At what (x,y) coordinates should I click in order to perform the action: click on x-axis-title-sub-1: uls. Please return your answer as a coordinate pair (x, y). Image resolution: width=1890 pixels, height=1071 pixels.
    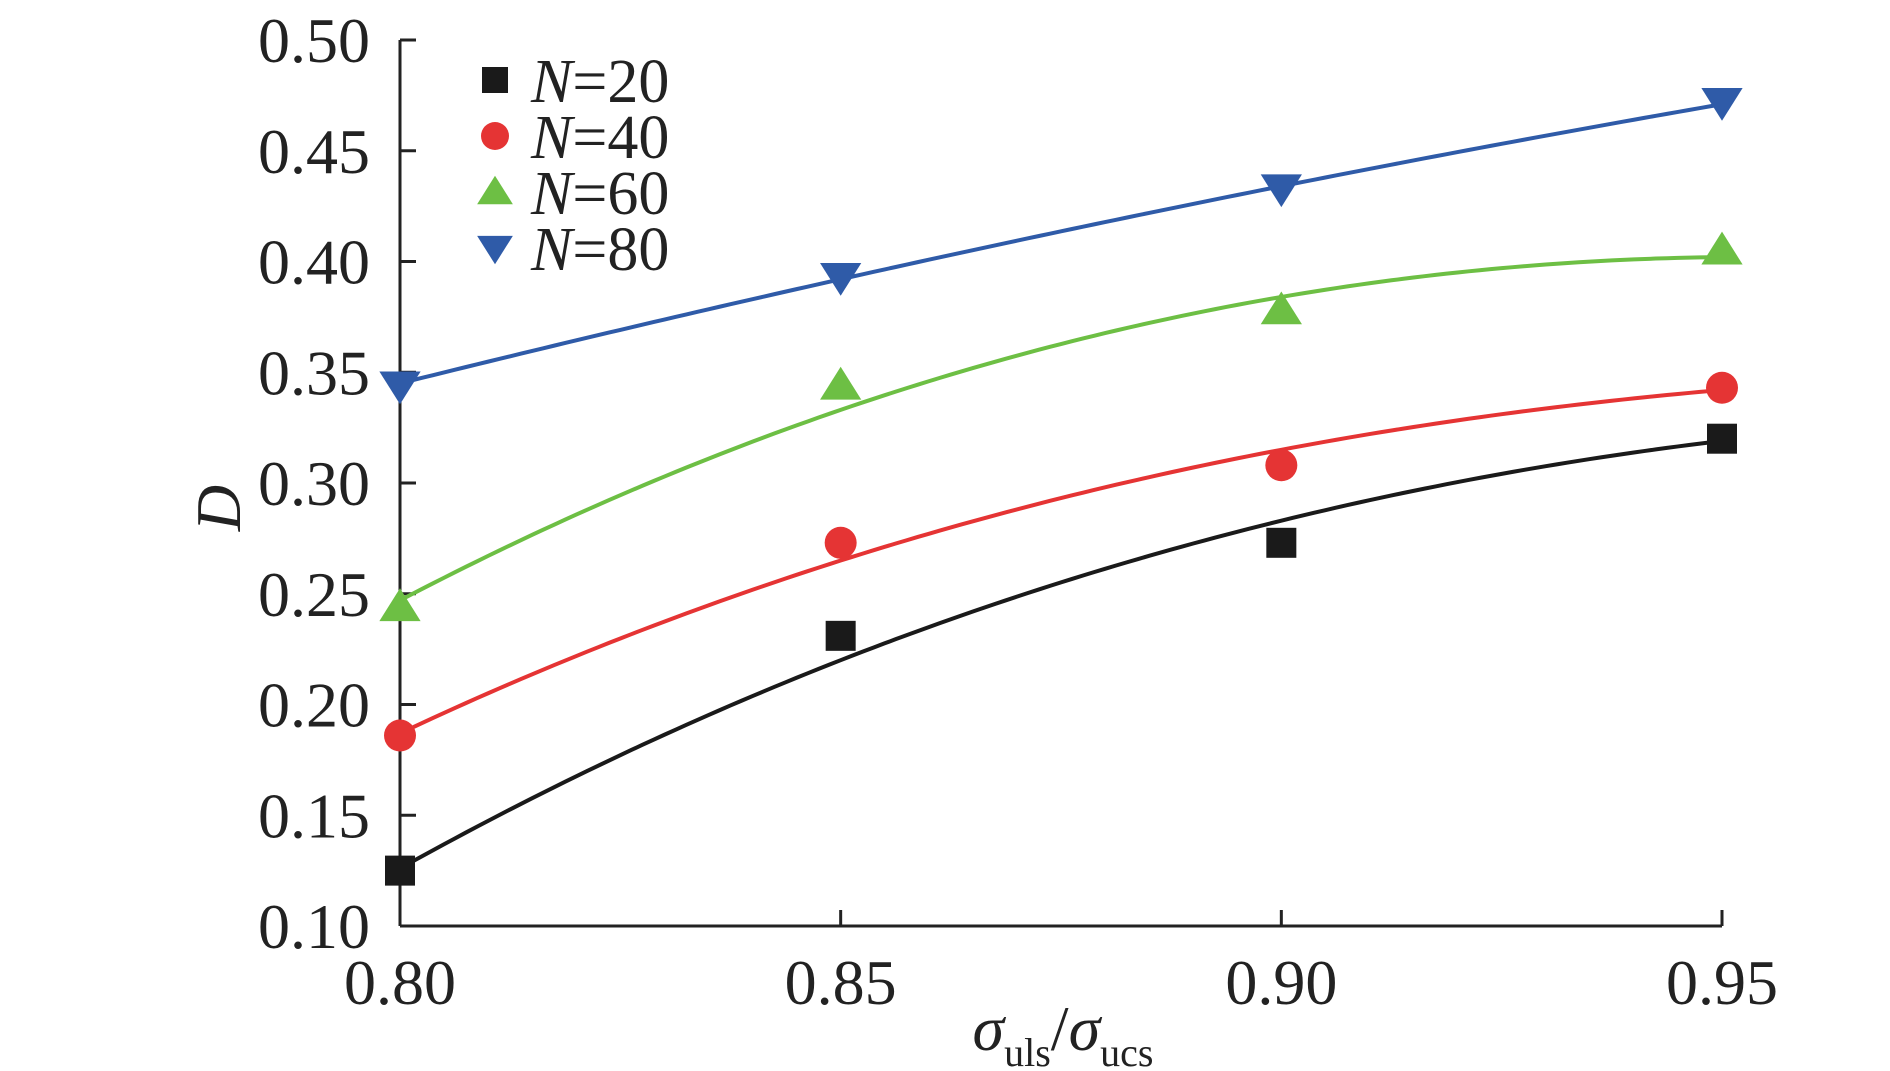
    Looking at the image, I should click on (1027, 1050).